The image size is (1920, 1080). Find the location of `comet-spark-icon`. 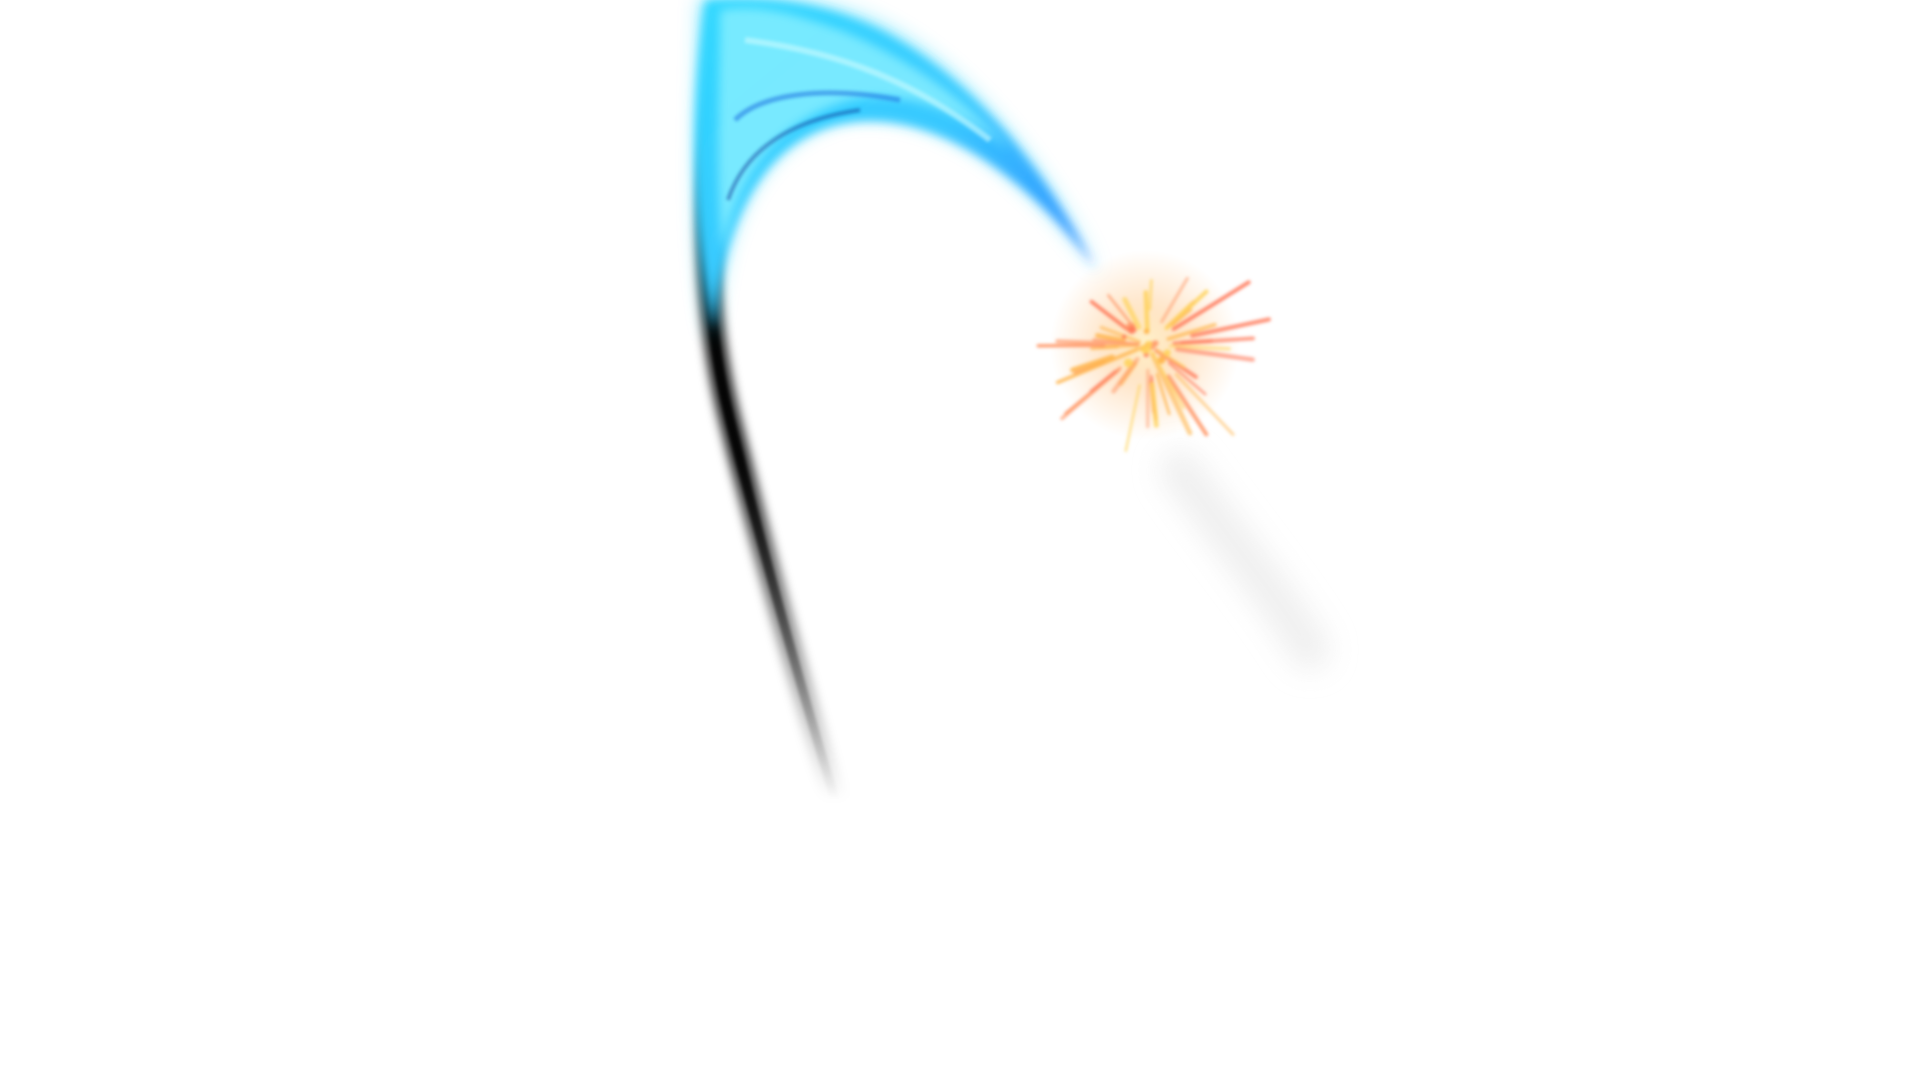

comet-spark-icon is located at coordinates (1154, 364).